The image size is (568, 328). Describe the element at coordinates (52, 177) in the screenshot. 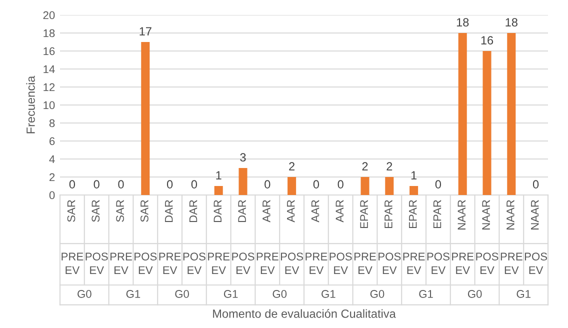

I see `y-tick-label: 2` at that location.